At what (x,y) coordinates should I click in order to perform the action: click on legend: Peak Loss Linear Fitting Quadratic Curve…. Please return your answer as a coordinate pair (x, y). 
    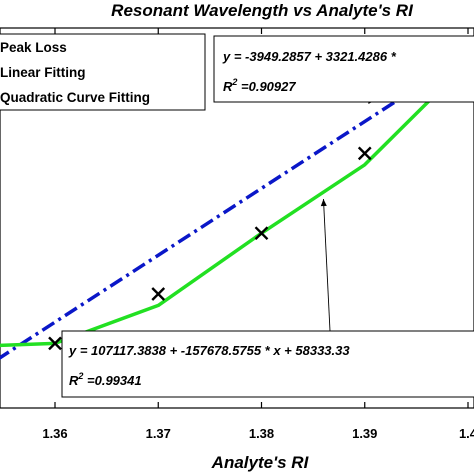
    Looking at the image, I should click on (103, 72).